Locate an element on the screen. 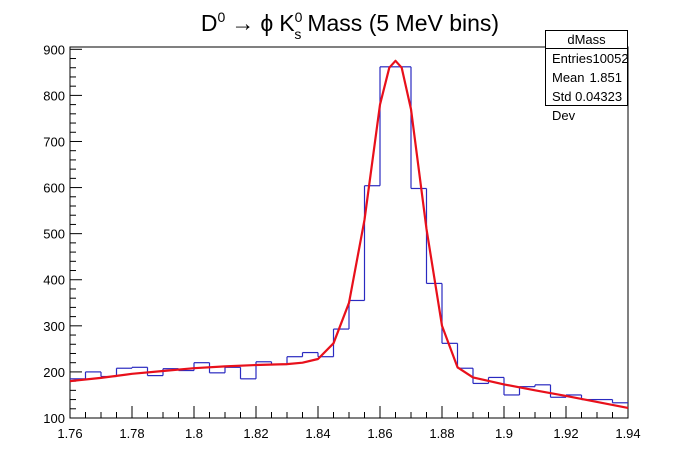  title-k-superscript: 0 is located at coordinates (299, 17).